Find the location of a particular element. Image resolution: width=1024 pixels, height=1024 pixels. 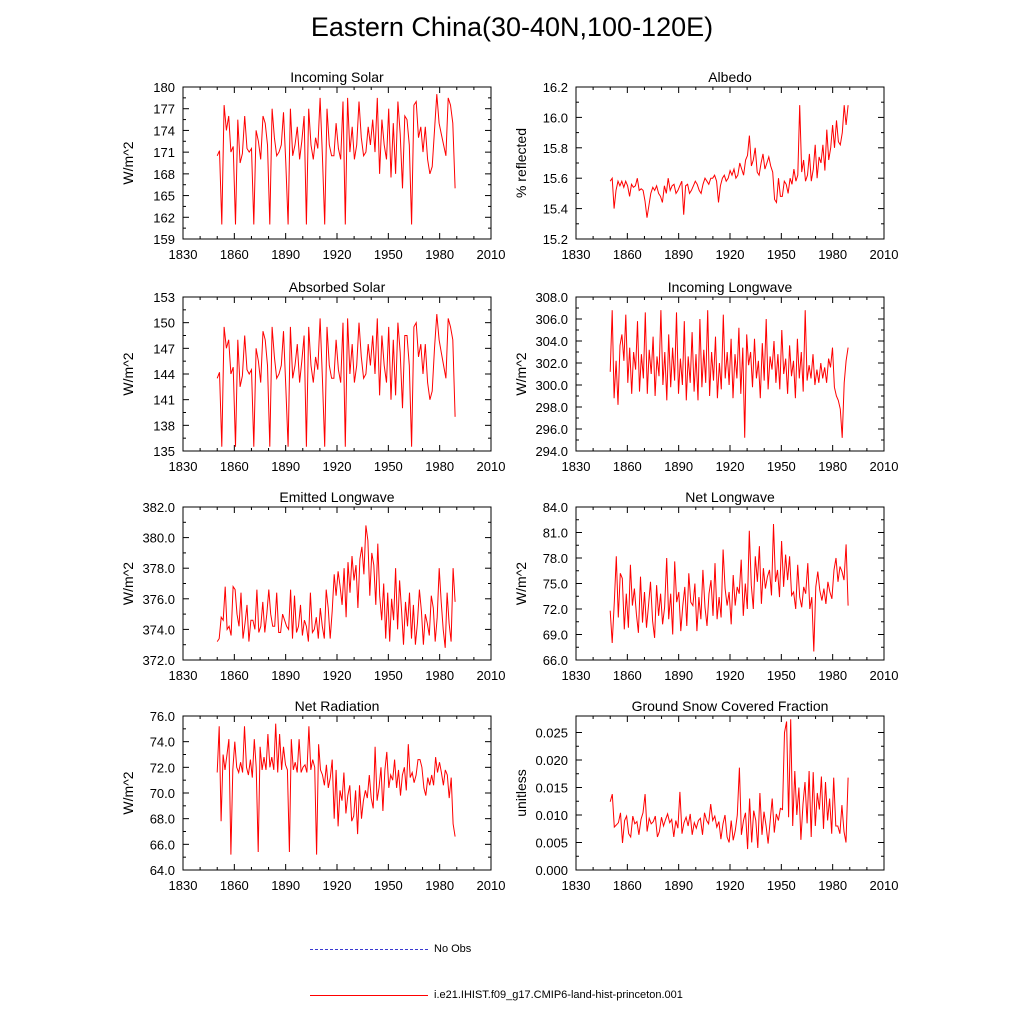

y-tick-label: 16.2 is located at coordinates (555, 87).